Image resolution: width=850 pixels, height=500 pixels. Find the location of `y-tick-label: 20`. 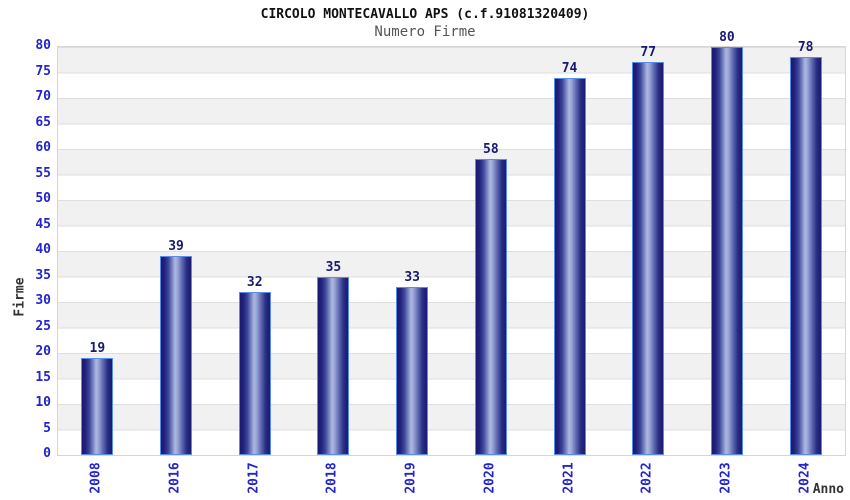

y-tick-label: 20 is located at coordinates (43, 351).